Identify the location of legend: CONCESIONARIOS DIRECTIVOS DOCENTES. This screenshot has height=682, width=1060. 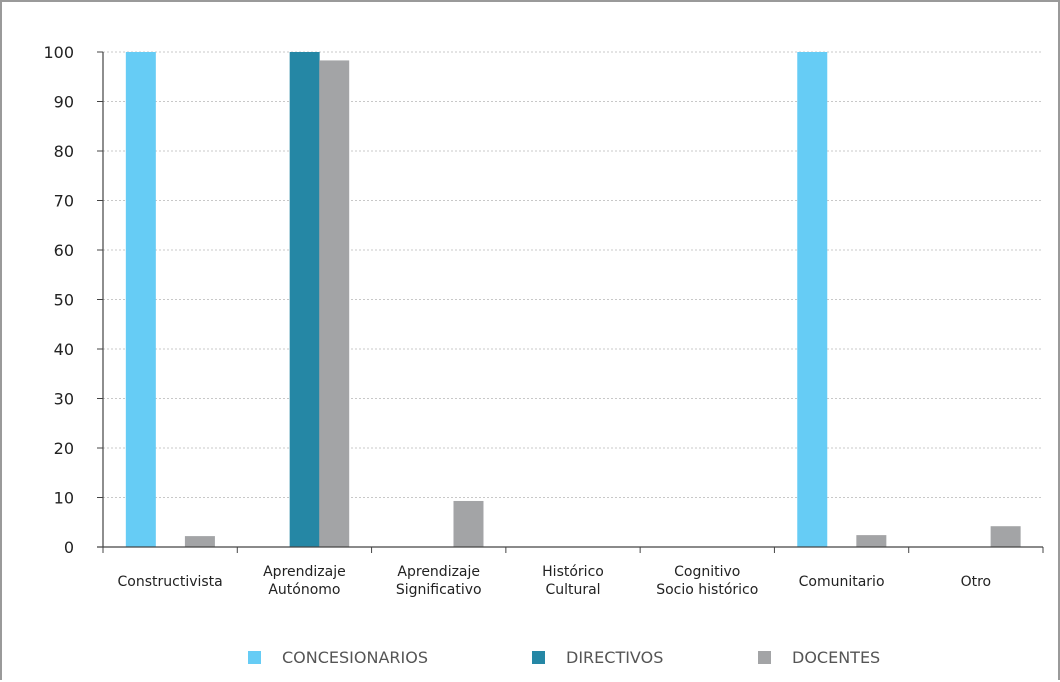
(564, 657).